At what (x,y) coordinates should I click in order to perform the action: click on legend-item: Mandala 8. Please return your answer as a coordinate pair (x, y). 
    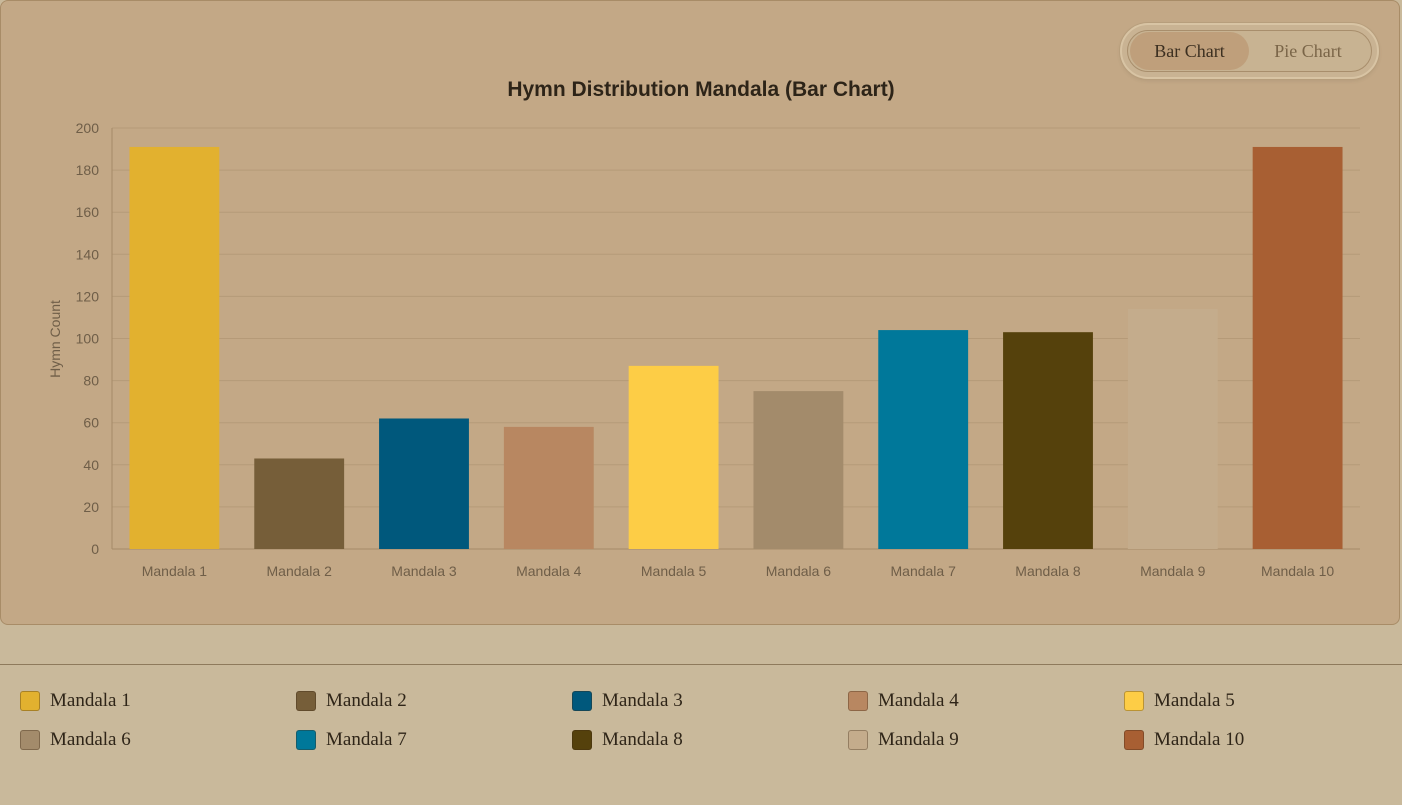
    Looking at the image, I should click on (627, 740).